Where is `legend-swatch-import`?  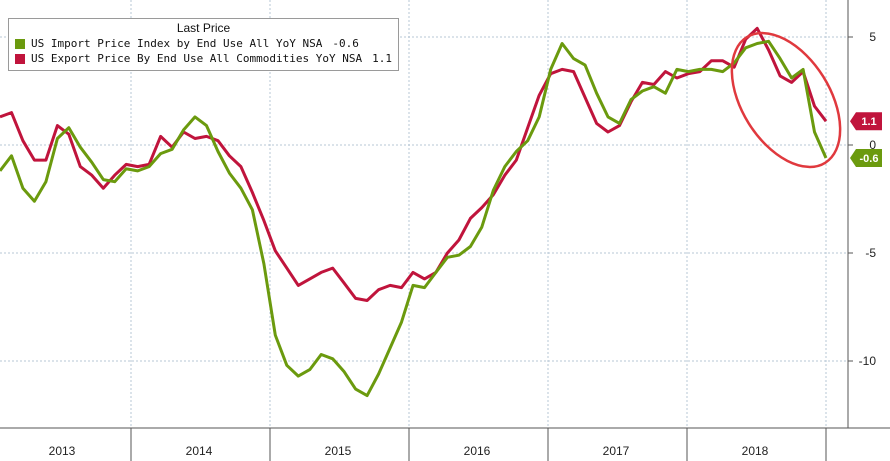 legend-swatch-import is located at coordinates (20, 43).